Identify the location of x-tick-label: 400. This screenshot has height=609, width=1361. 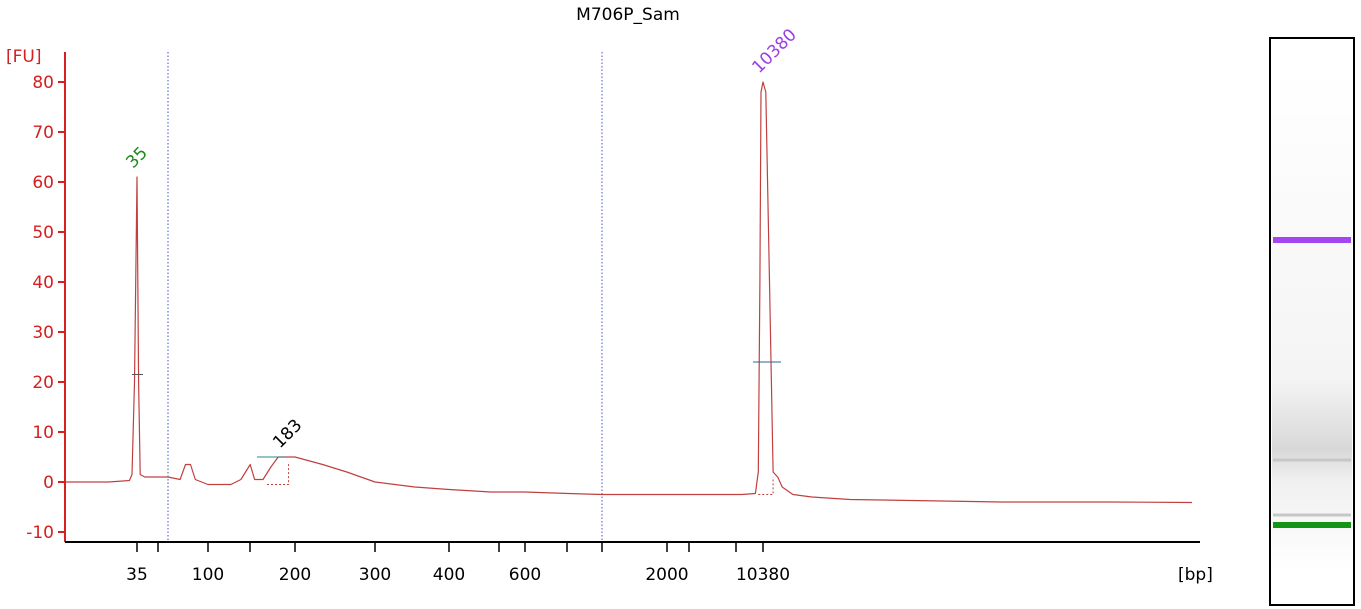
(449, 575).